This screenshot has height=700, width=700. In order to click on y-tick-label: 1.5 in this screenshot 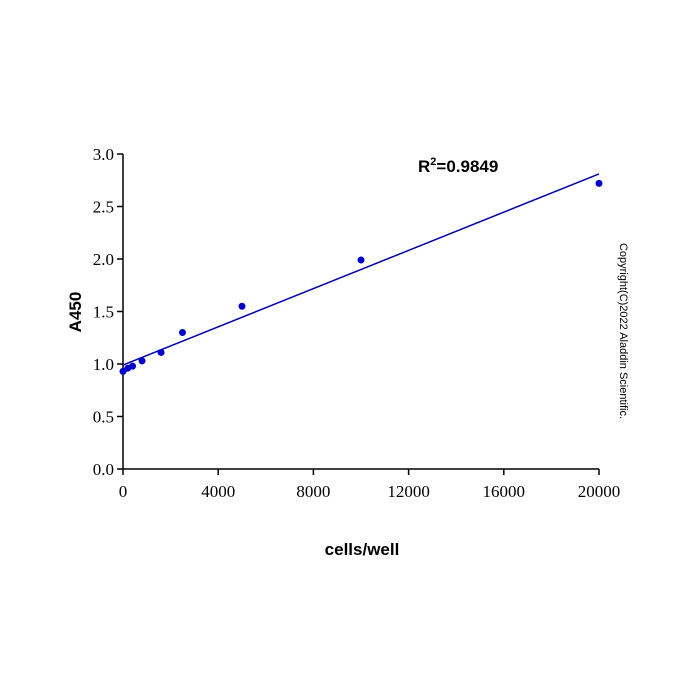, I will do `click(103, 312)`.